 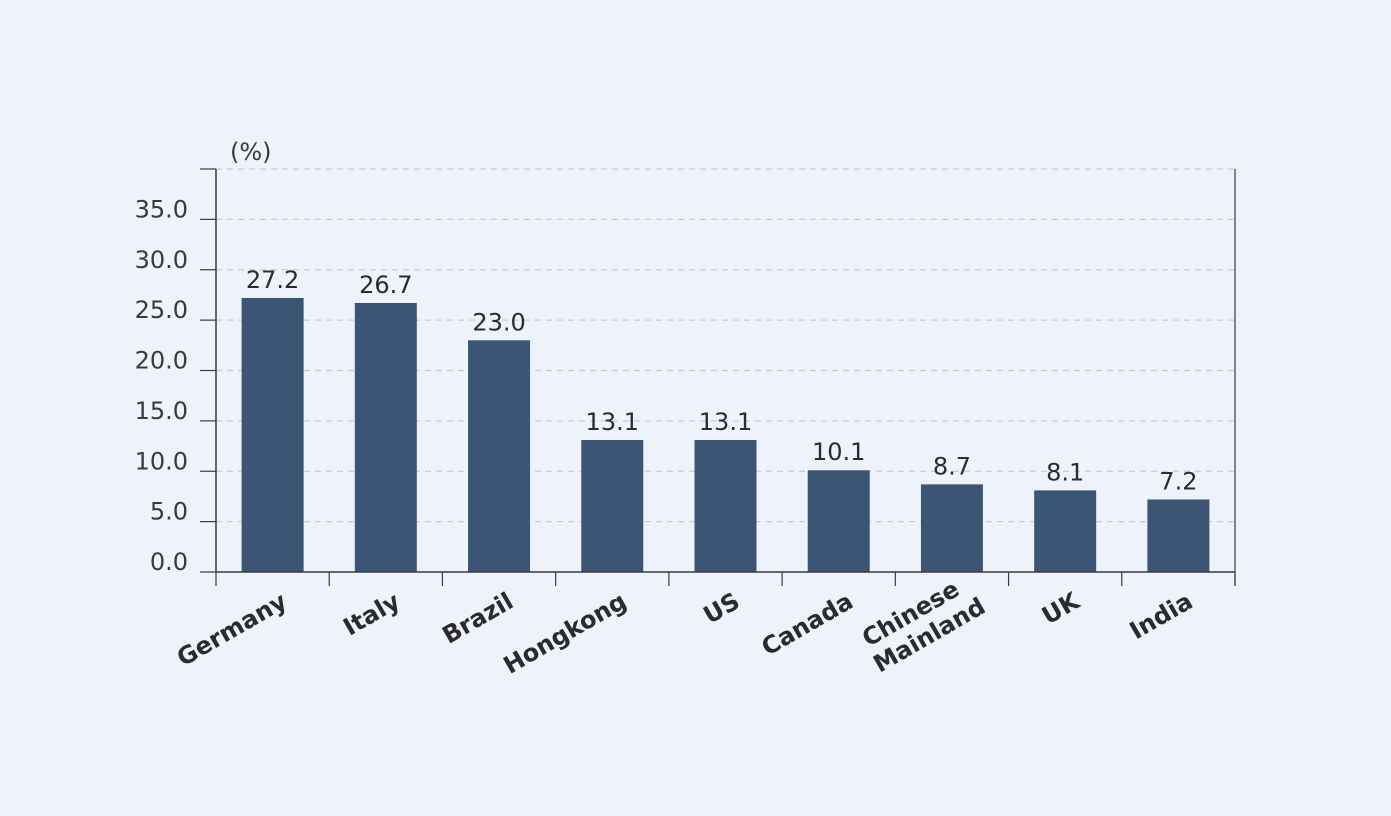 What do you see at coordinates (169, 562) in the screenshot?
I see `y-tick-label: 0.0` at bounding box center [169, 562].